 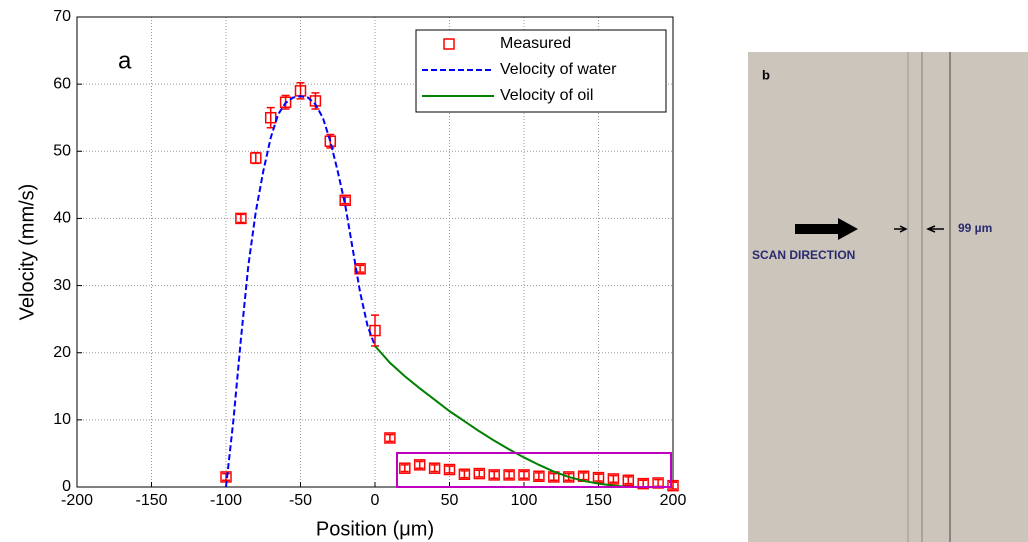 I want to click on y-tick-label: 20, so click(x=62, y=352).